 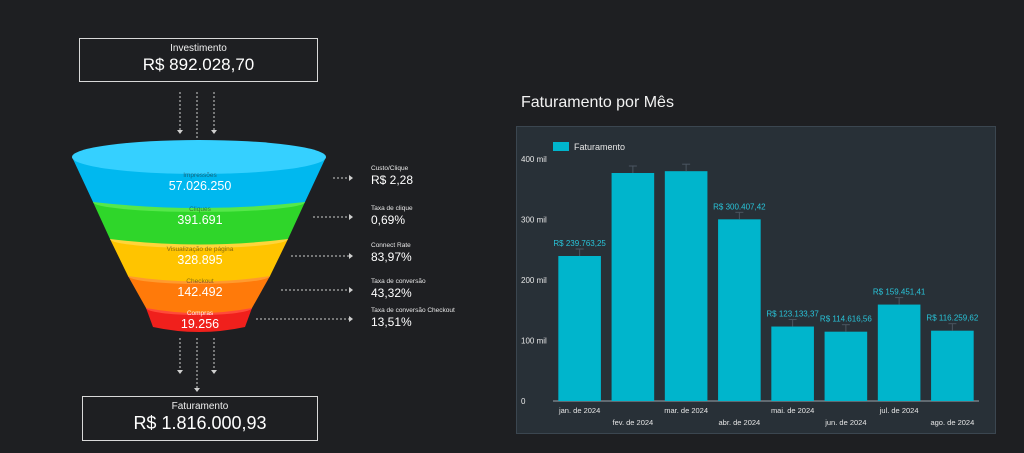 What do you see at coordinates (579, 410) in the screenshot?
I see `x-tick-label: jan. de 2024` at bounding box center [579, 410].